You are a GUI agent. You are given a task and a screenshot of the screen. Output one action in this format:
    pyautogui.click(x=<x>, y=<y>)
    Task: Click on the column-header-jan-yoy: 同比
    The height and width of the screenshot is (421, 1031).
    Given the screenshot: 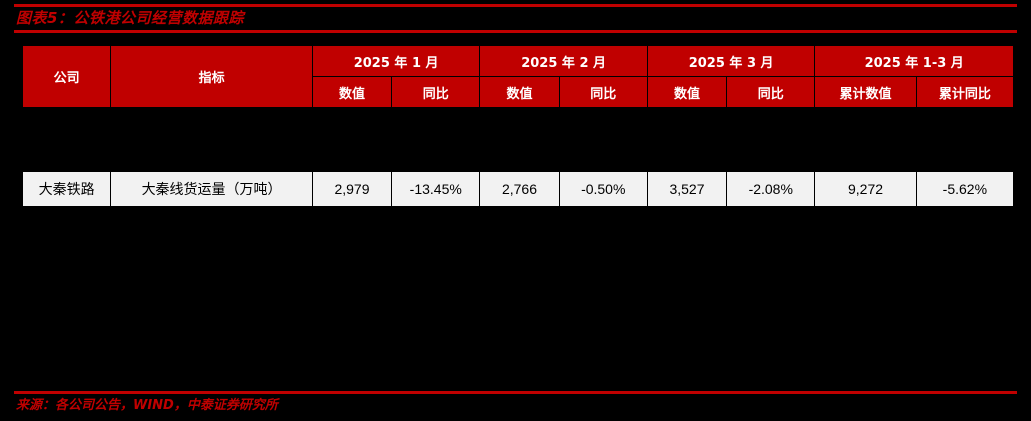 What is the action you would take?
    pyautogui.click(x=436, y=92)
    